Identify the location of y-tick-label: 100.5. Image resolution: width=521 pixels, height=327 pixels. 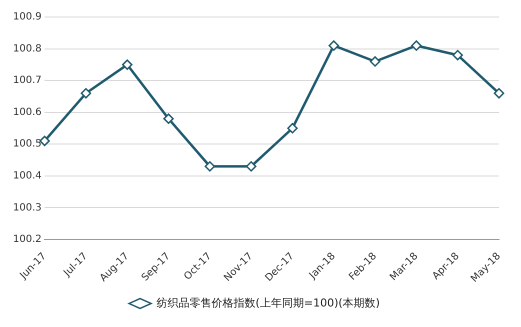
(27, 144).